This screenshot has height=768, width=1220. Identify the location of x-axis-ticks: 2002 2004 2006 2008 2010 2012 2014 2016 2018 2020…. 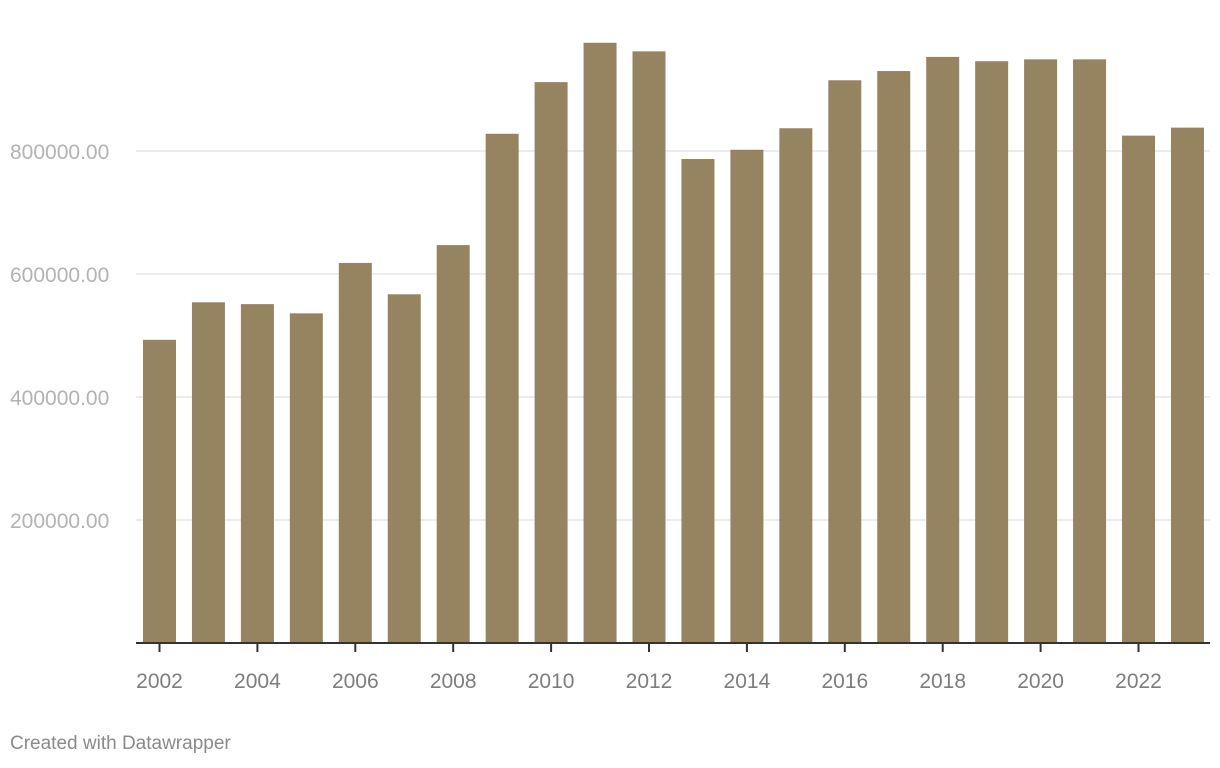
(649, 668).